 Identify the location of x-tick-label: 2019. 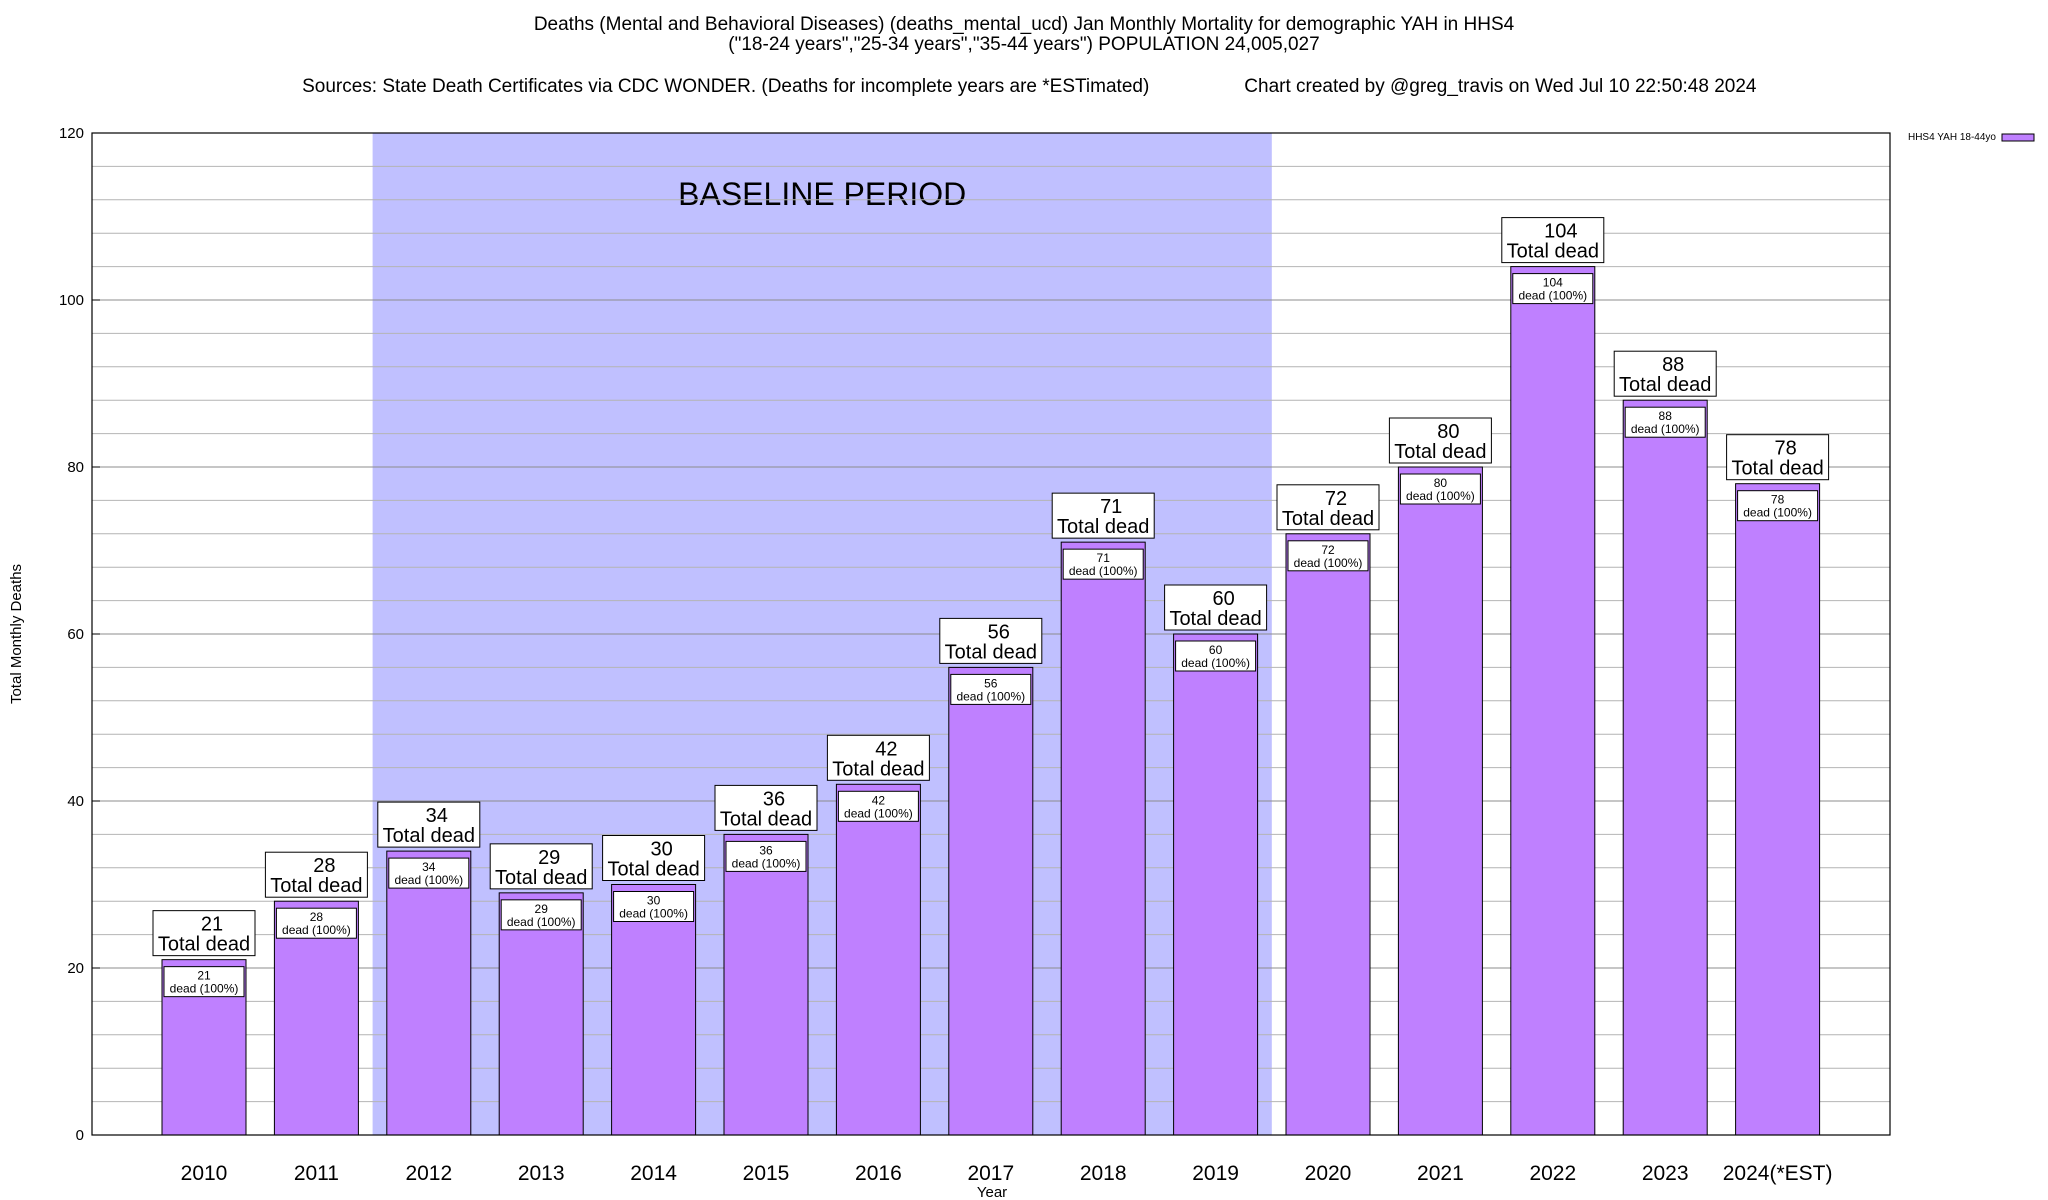
(1215, 1173).